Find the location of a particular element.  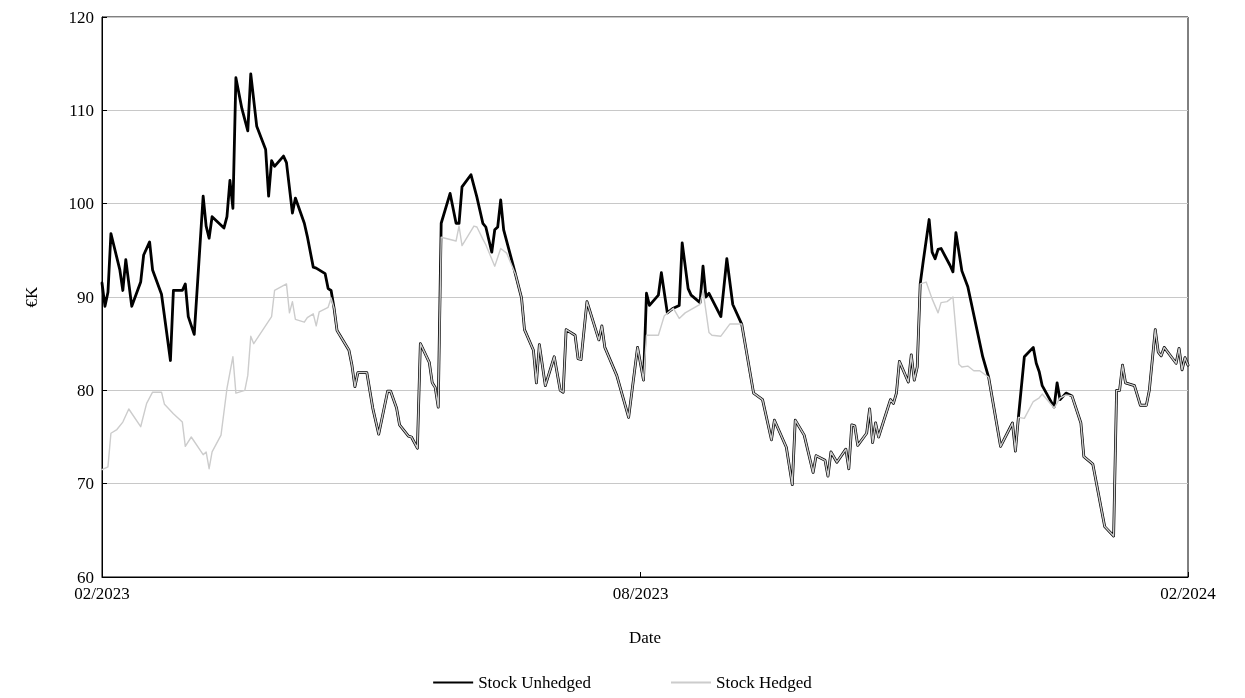

y-tick-label: 60 is located at coordinates (85, 577).